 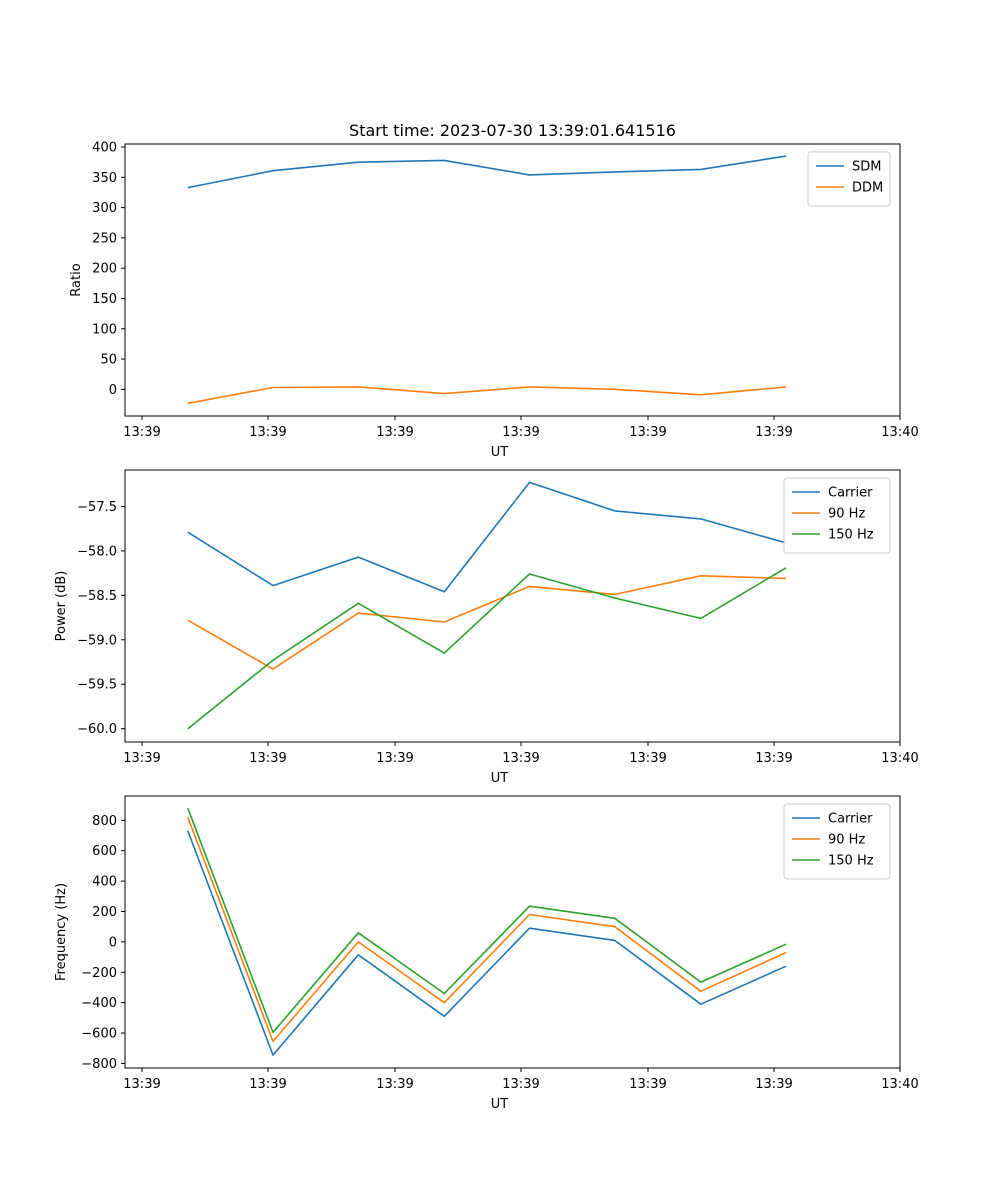 I want to click on y-tick-label: 600, so click(x=104, y=851).